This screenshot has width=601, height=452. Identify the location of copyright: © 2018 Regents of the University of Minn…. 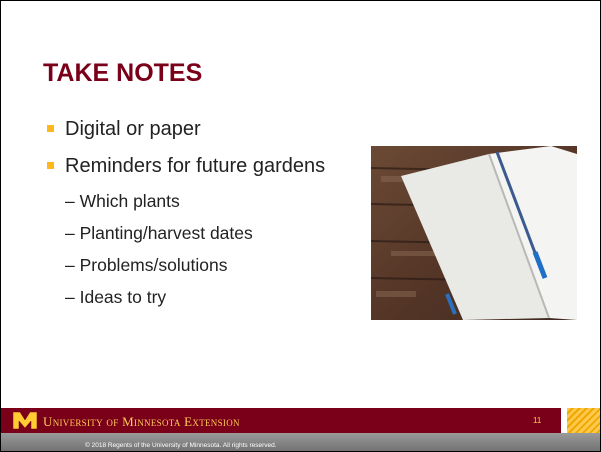
(181, 445).